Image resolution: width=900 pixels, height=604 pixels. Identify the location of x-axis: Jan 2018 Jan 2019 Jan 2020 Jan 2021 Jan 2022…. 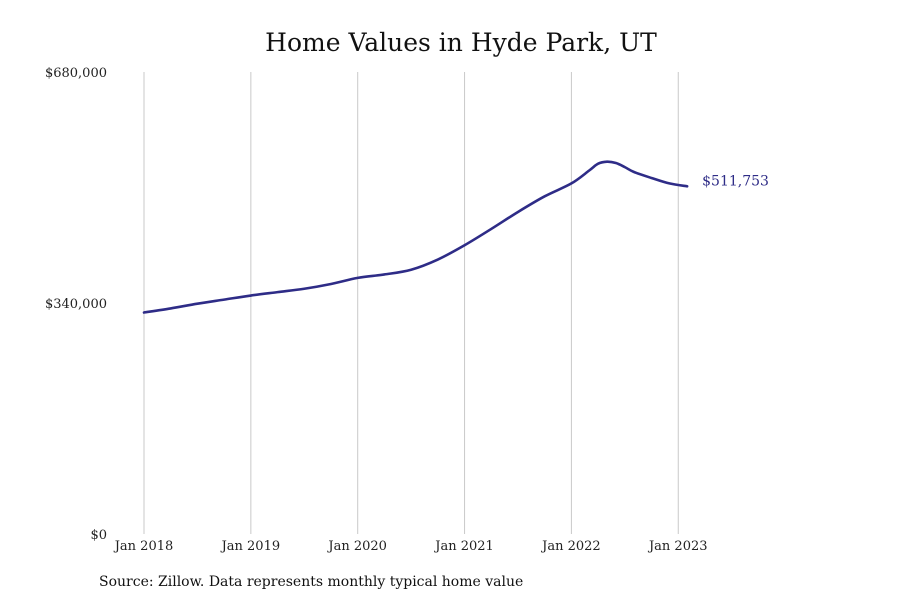
(410, 546).